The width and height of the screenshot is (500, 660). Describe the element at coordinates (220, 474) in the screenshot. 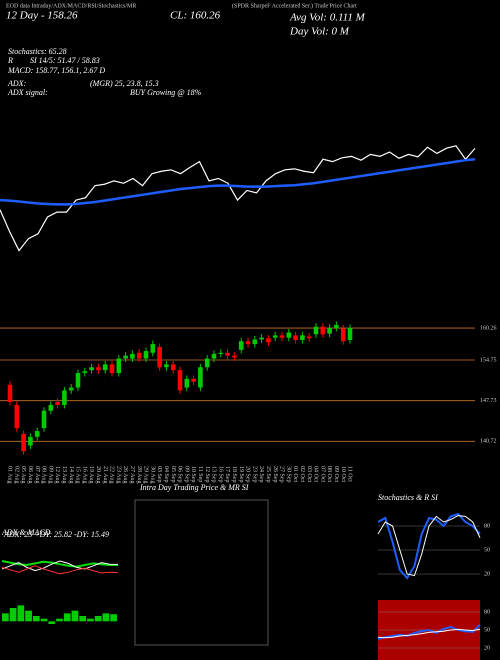

I see `x-tick-label: 16 Sep` at that location.